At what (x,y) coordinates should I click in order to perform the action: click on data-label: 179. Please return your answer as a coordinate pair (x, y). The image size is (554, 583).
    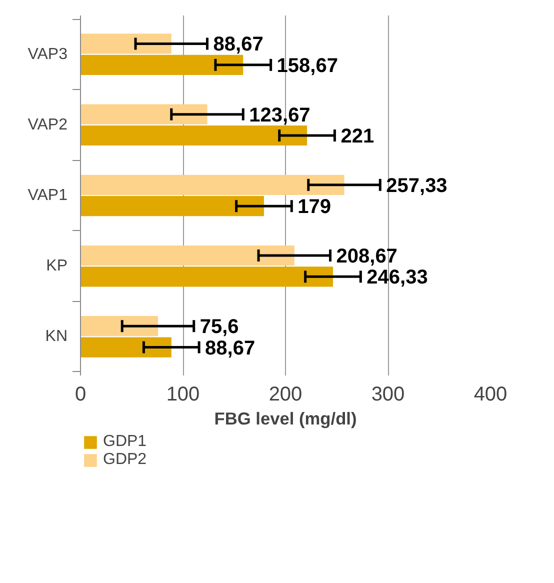
    Looking at the image, I should click on (315, 207).